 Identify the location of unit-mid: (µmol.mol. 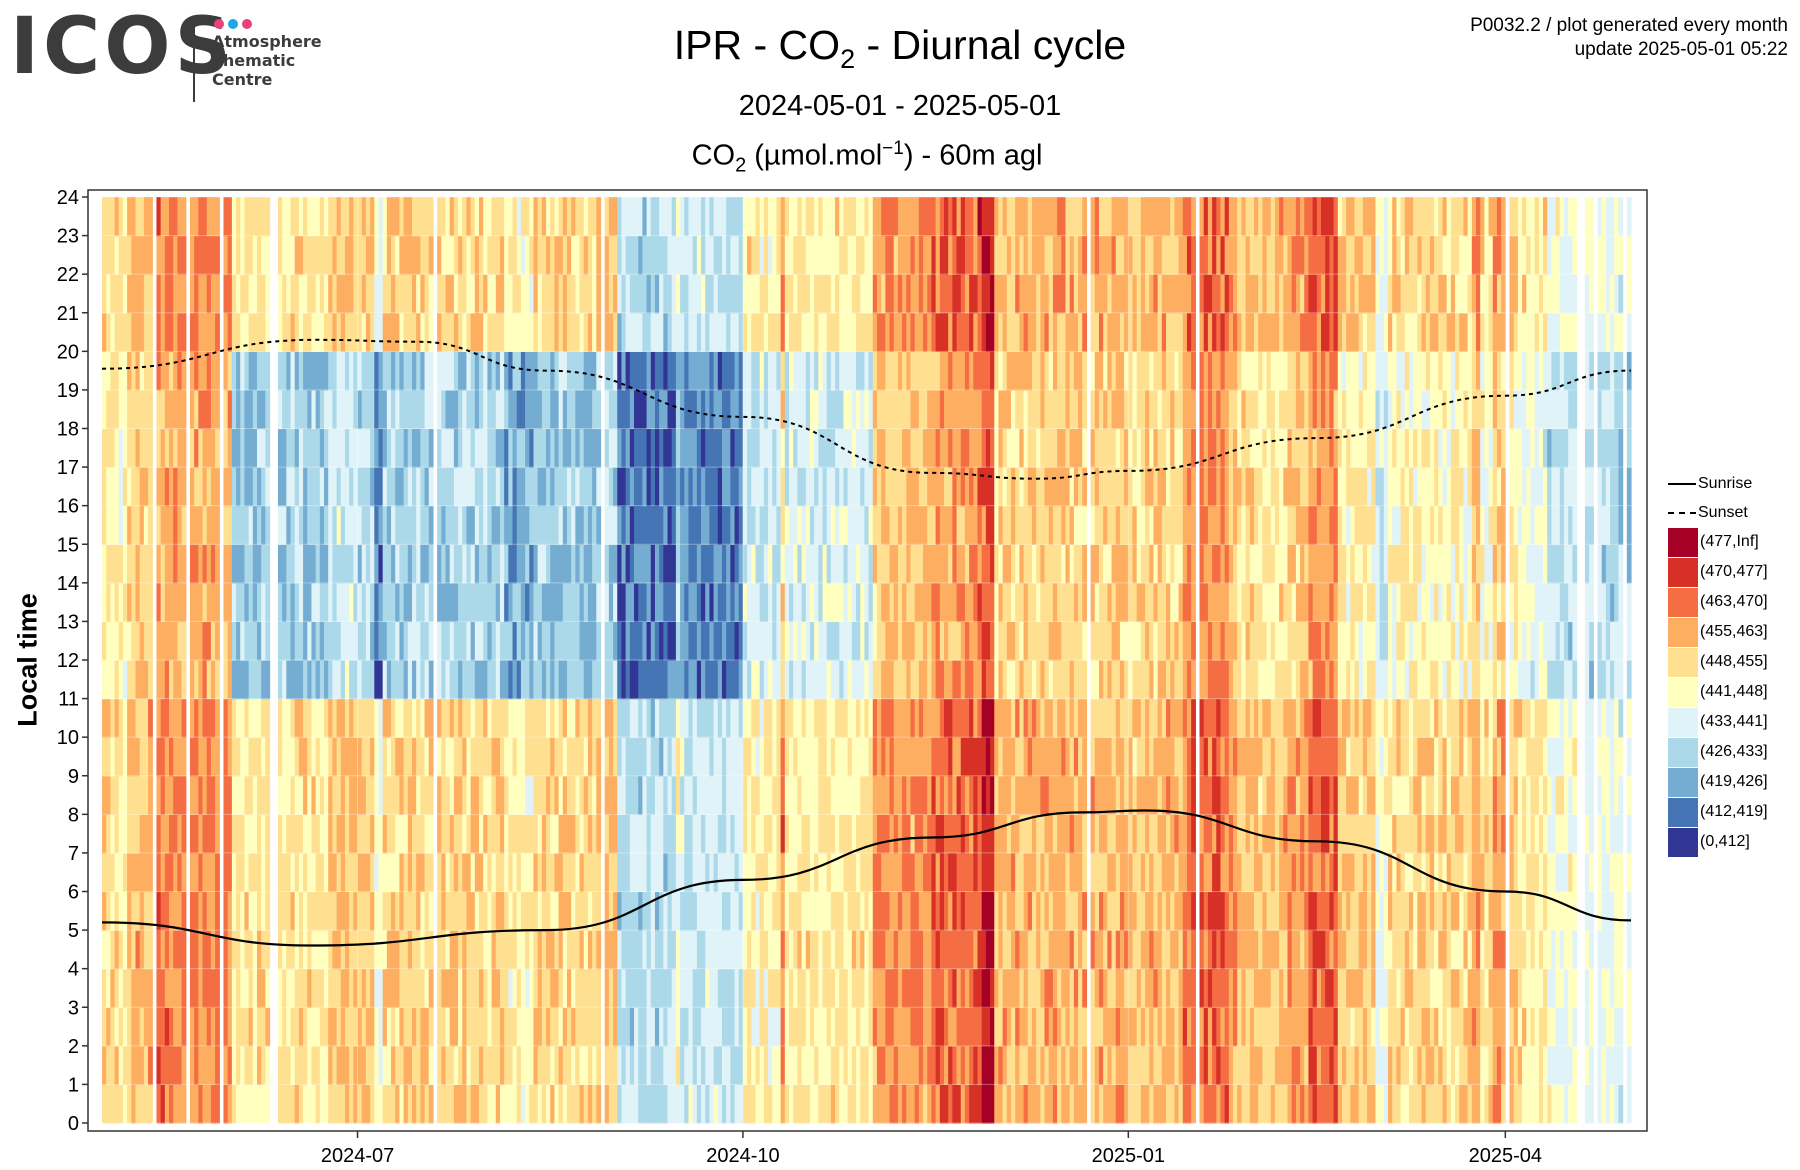
(814, 155).